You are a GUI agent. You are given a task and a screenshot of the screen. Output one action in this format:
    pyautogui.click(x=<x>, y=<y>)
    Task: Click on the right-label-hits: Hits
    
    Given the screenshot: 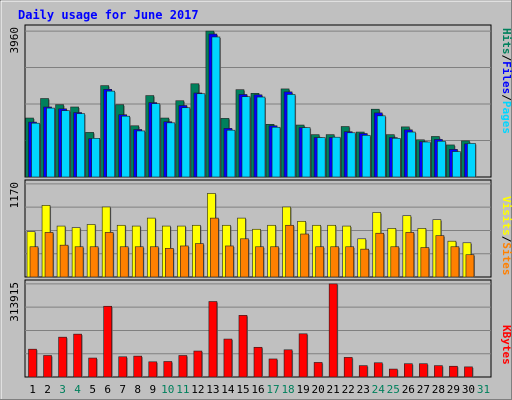 What is the action you would take?
    pyautogui.click(x=506, y=41)
    